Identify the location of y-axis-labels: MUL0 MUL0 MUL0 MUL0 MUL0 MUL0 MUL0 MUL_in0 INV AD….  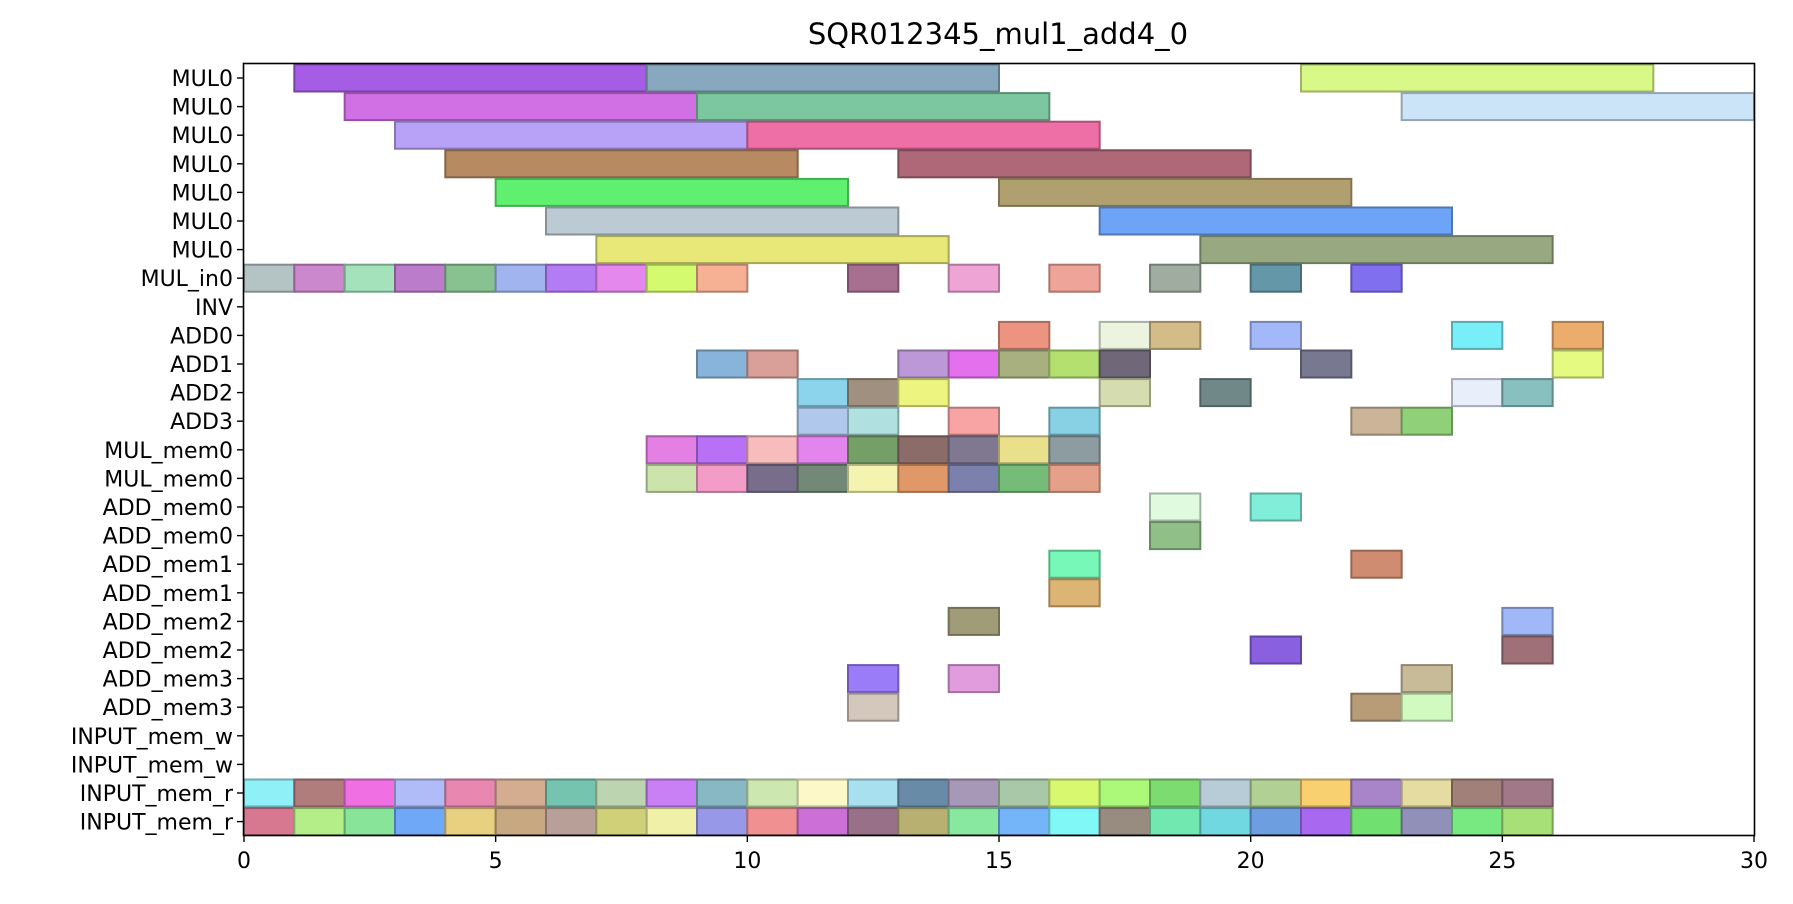
(157, 451).